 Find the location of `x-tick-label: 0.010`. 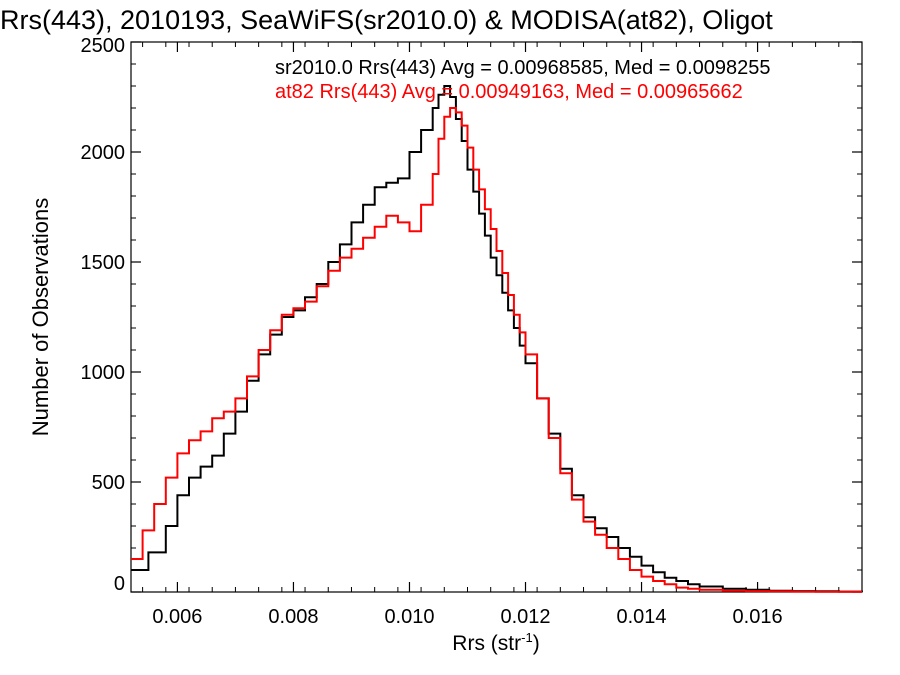

x-tick-label: 0.010 is located at coordinates (409, 617).